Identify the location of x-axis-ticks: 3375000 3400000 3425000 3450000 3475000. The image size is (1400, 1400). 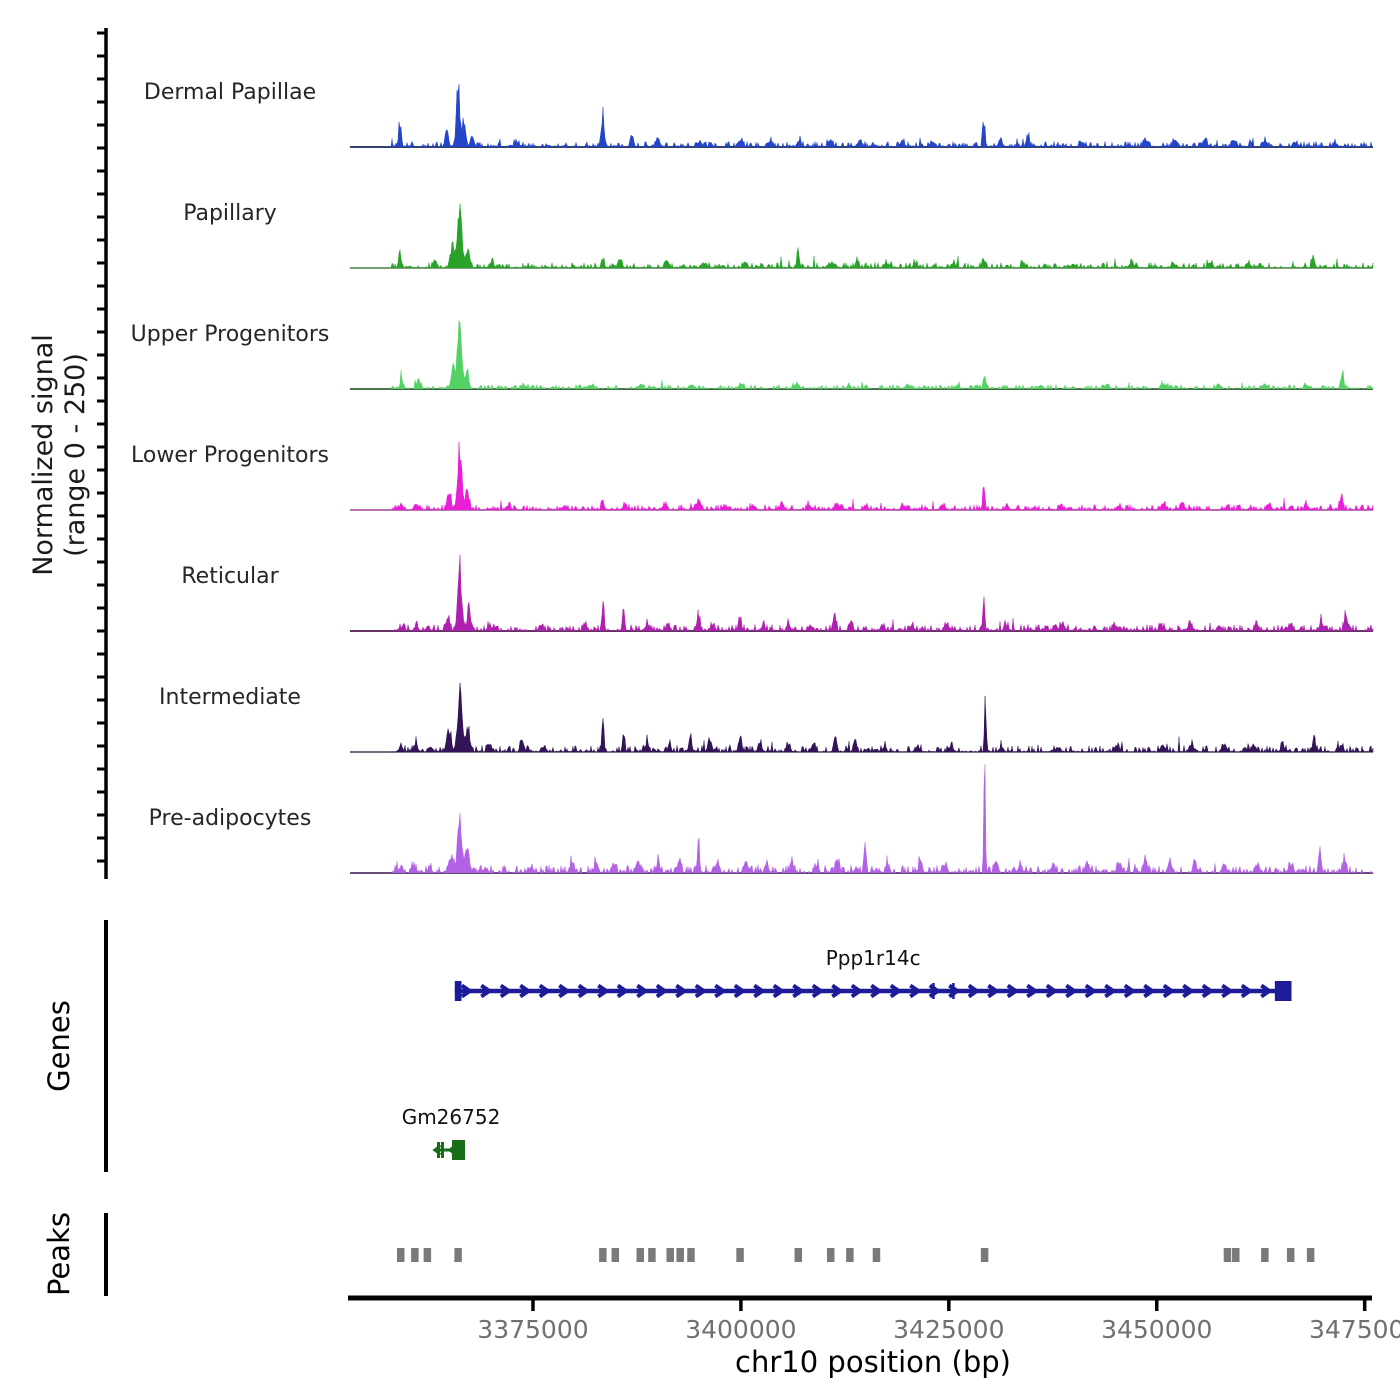
(938, 1321).